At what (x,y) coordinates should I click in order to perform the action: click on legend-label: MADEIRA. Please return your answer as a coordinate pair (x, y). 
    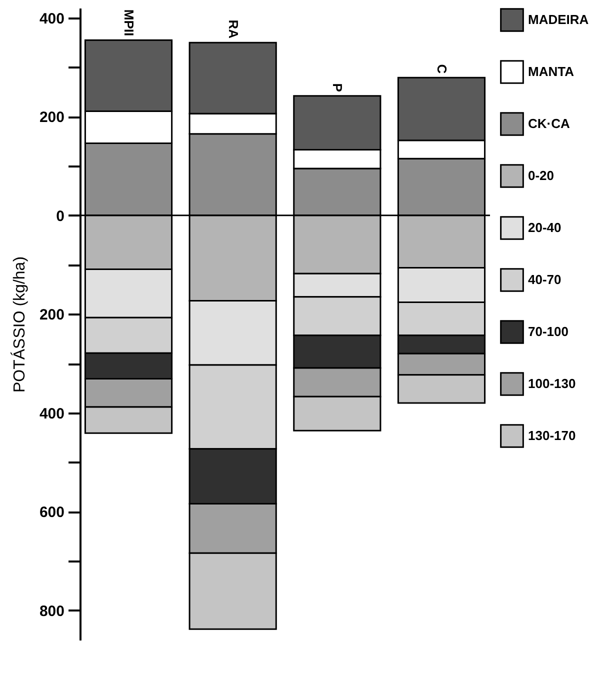
    Looking at the image, I should click on (559, 19).